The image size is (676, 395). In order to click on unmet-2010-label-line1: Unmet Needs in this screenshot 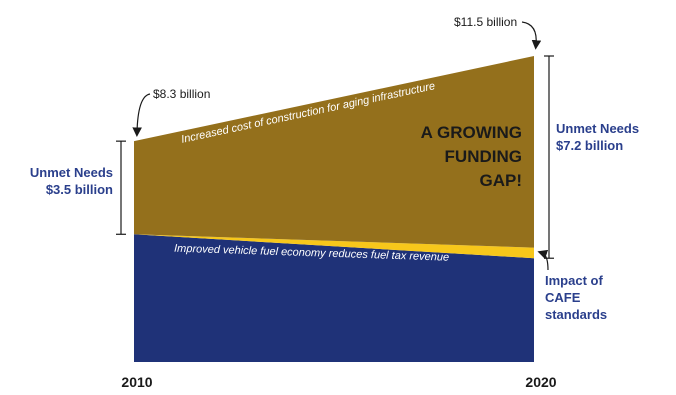, I will do `click(71, 172)`.